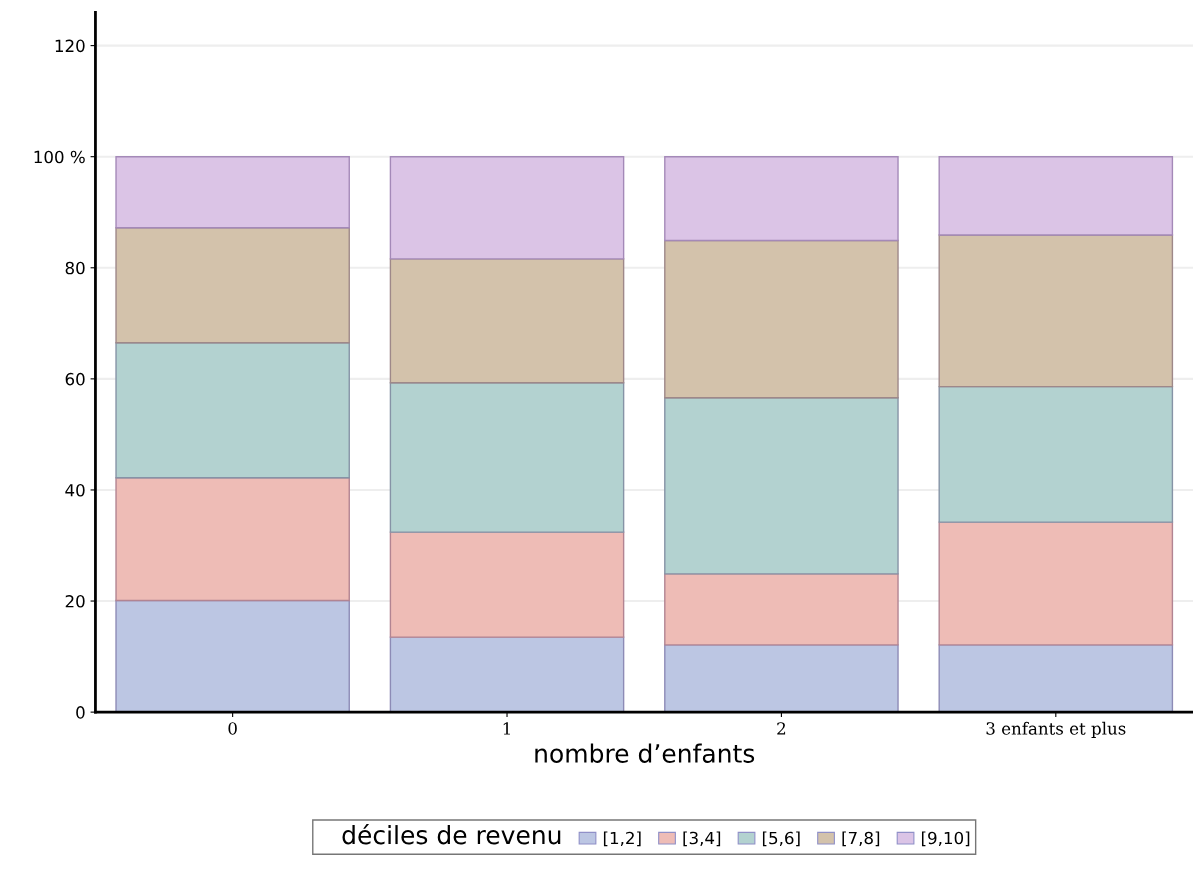 This screenshot has height=877, width=1193. Describe the element at coordinates (451, 834) in the screenshot. I see `legend-title: déciles de revenu` at that location.